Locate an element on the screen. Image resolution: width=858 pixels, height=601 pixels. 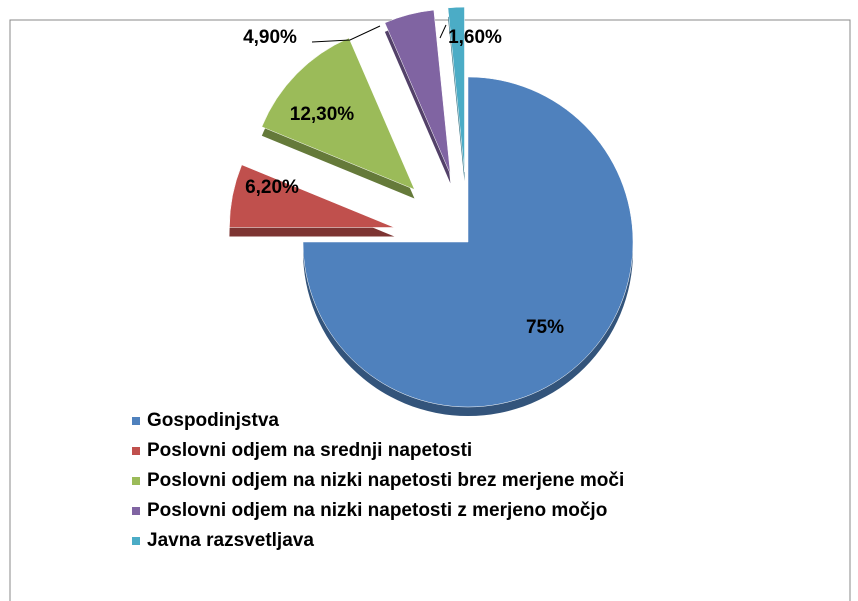
data-label: 4,90% is located at coordinates (270, 37).